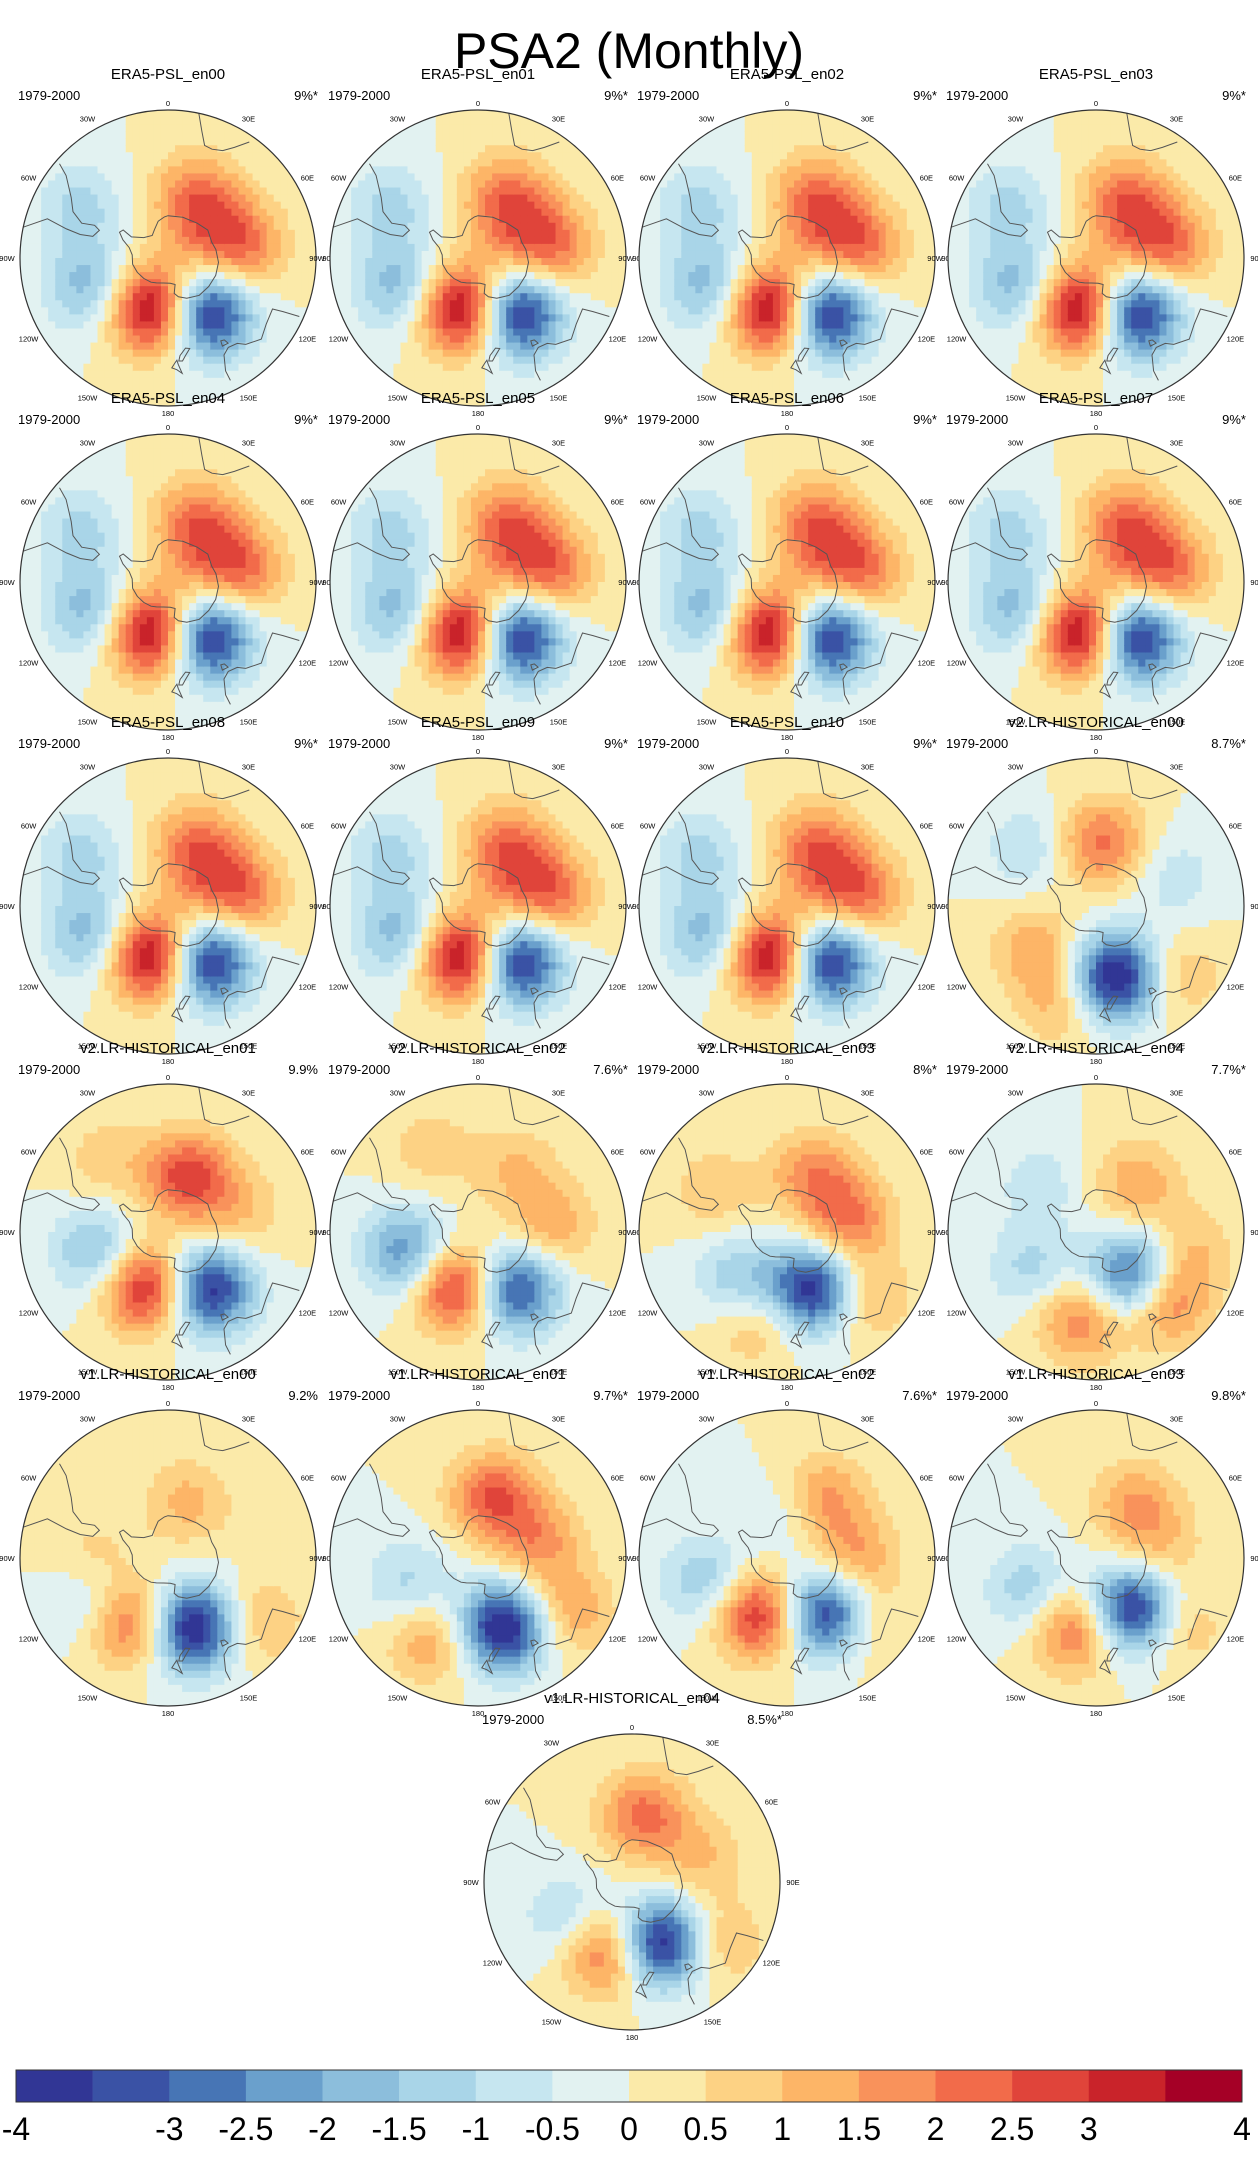  Describe the element at coordinates (168, 1048) in the screenshot. I see `panel-title: v2.LR-HISTORICAL_en01` at that location.